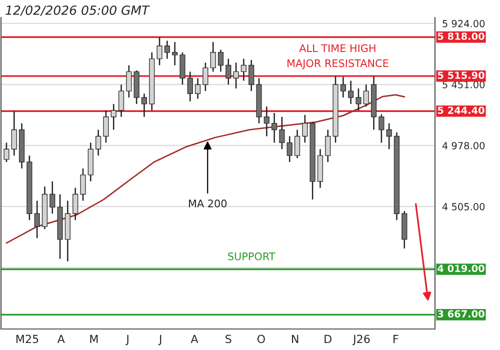 The height and width of the screenshot is (350, 500). I want to click on annotation: MAJOR RESISTANCE, so click(338, 64).